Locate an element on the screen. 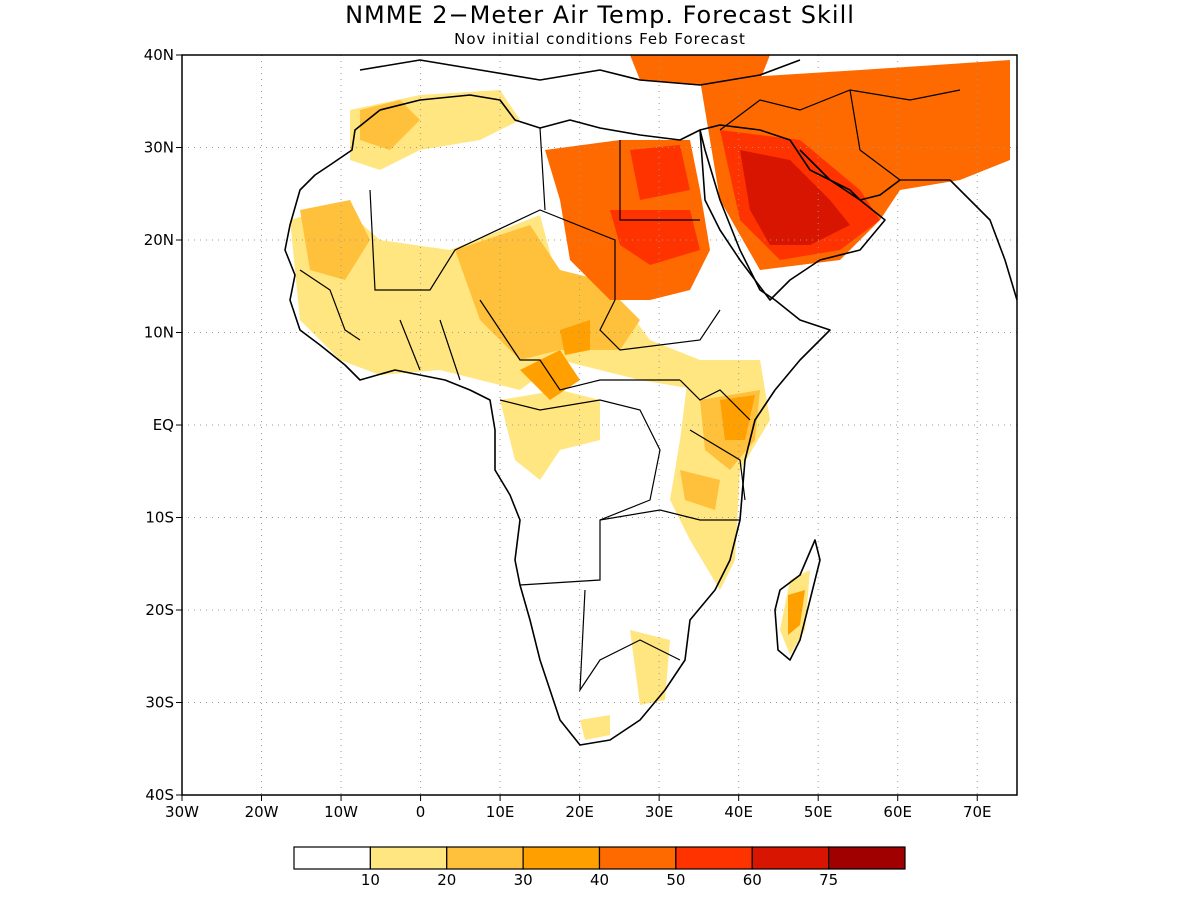 The image size is (1200, 900). border-east is located at coordinates (715, 440).